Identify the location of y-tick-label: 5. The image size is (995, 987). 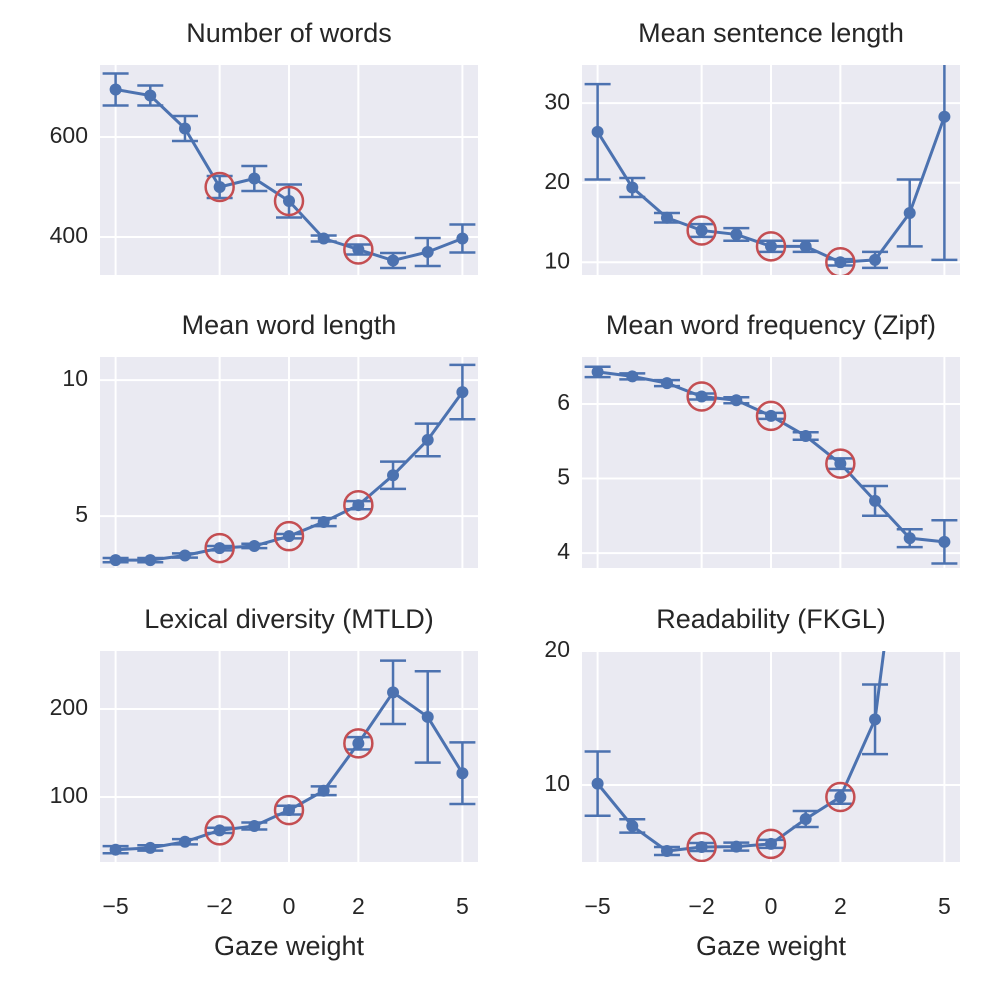
(81, 514).